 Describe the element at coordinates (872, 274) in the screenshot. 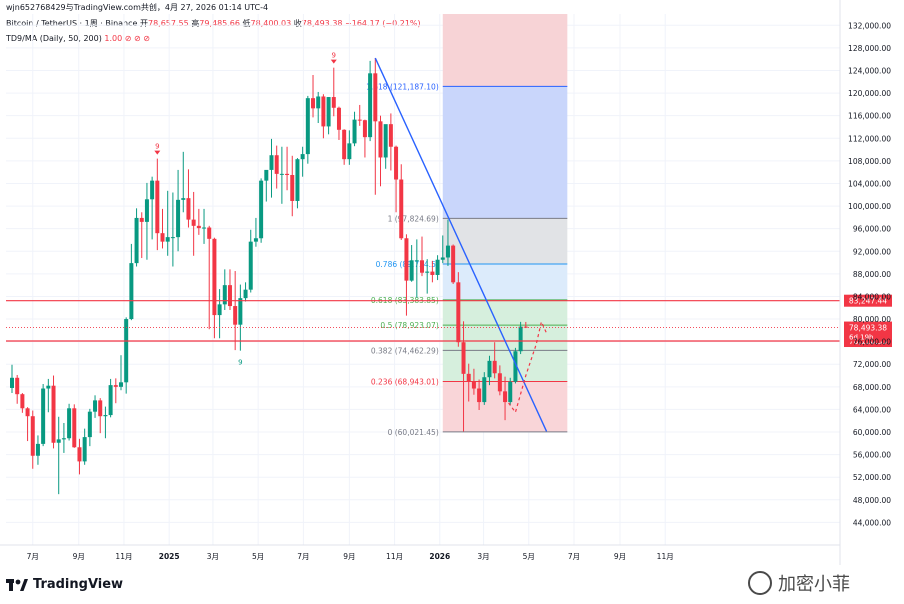

I see `price-tick-label: 88,000.00` at that location.